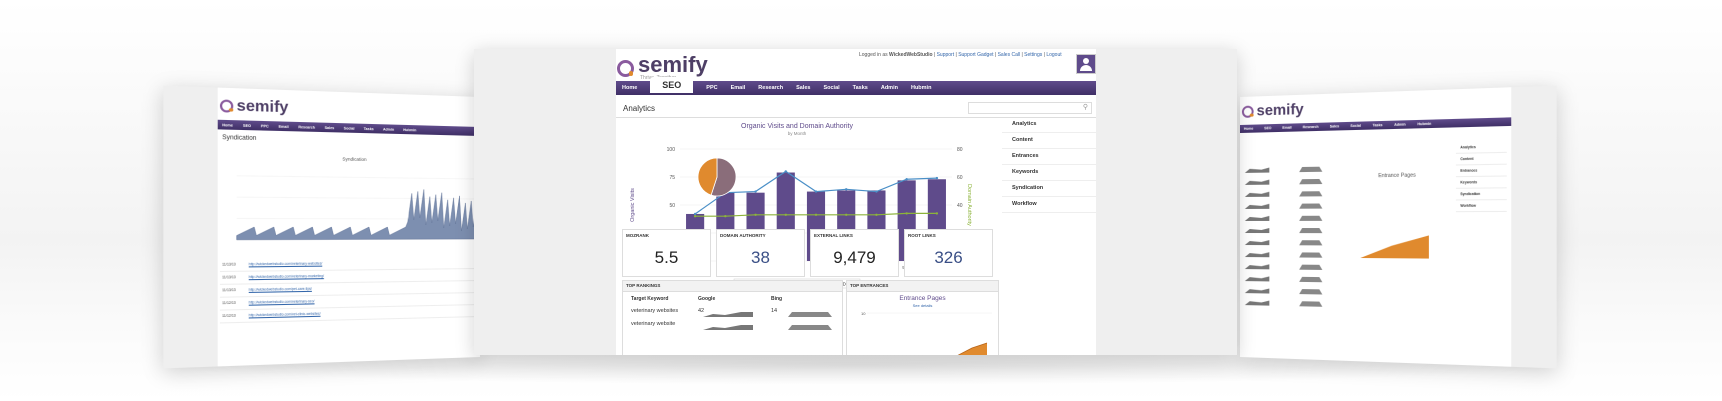 The width and height of the screenshot is (1722, 401). What do you see at coordinates (357, 214) in the screenshot?
I see `syndication-area` at bounding box center [357, 214].